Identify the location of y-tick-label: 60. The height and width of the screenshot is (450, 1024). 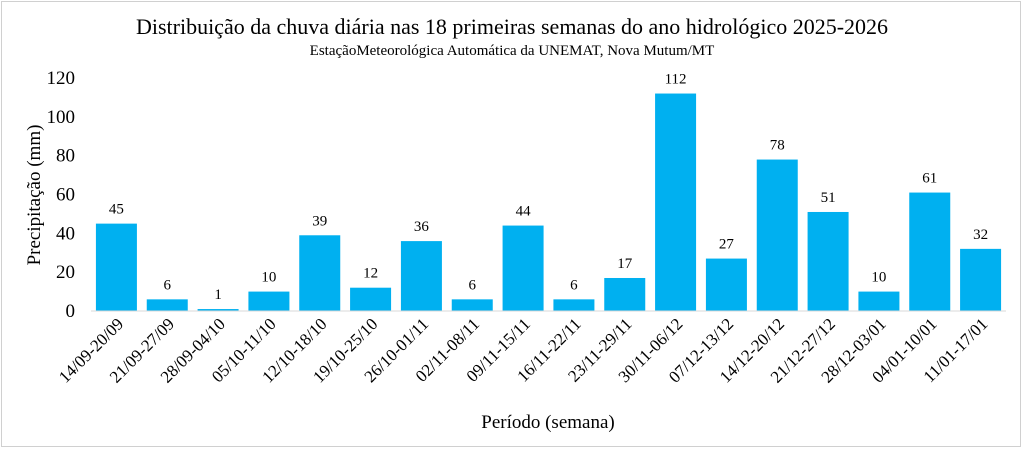
(65, 195).